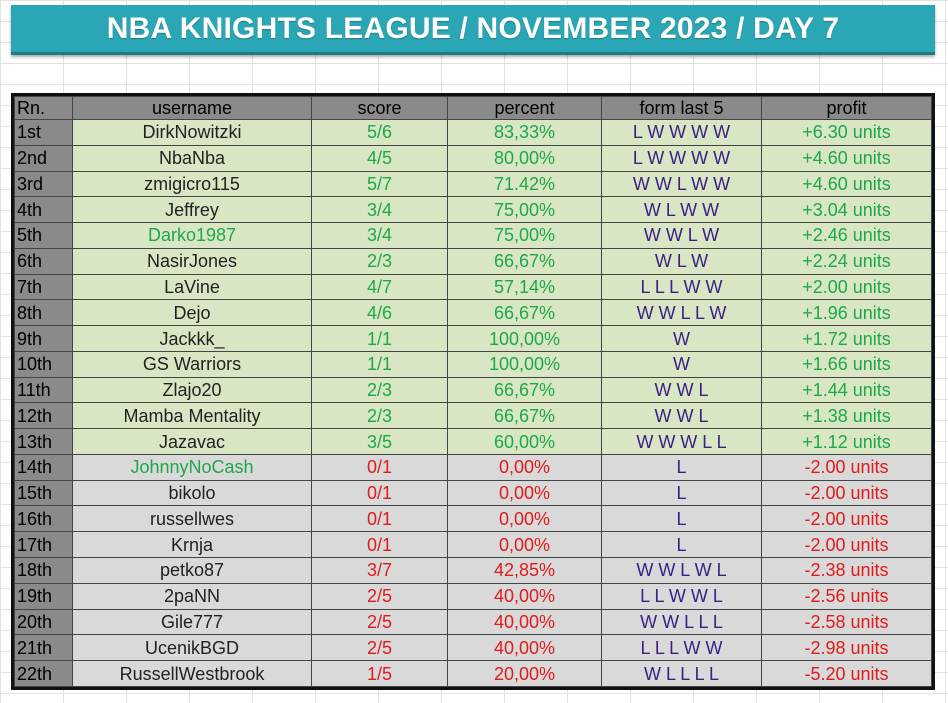 The image size is (948, 703). Describe the element at coordinates (192, 287) in the screenshot. I see `username-cell: LaVine` at that location.